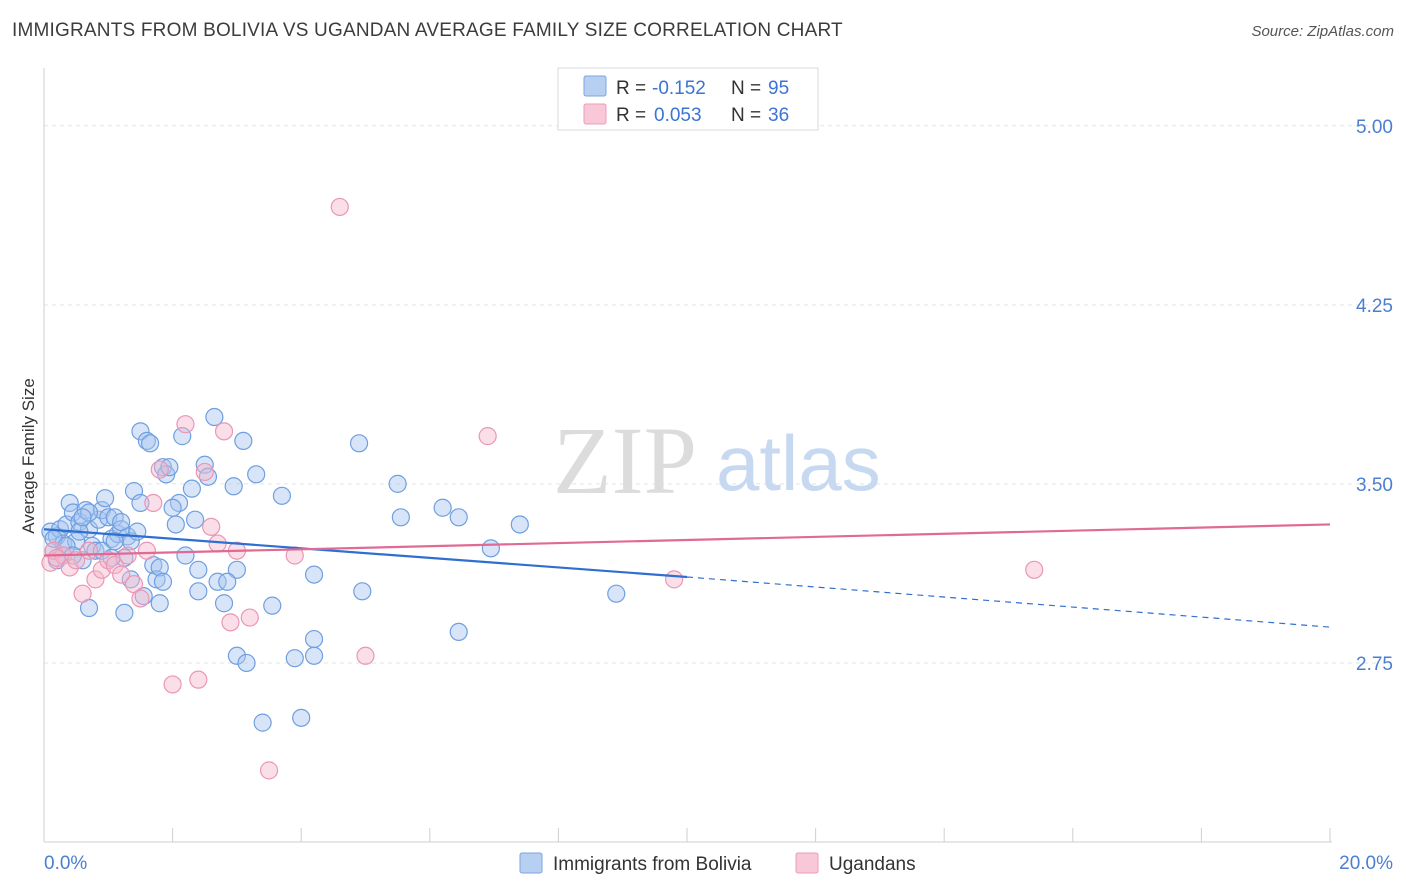 The width and height of the screenshot is (1406, 892). Describe the element at coordinates (652, 864) in the screenshot. I see `legend-bottom-bolivia-label: Immigrants from Bolivia` at that location.